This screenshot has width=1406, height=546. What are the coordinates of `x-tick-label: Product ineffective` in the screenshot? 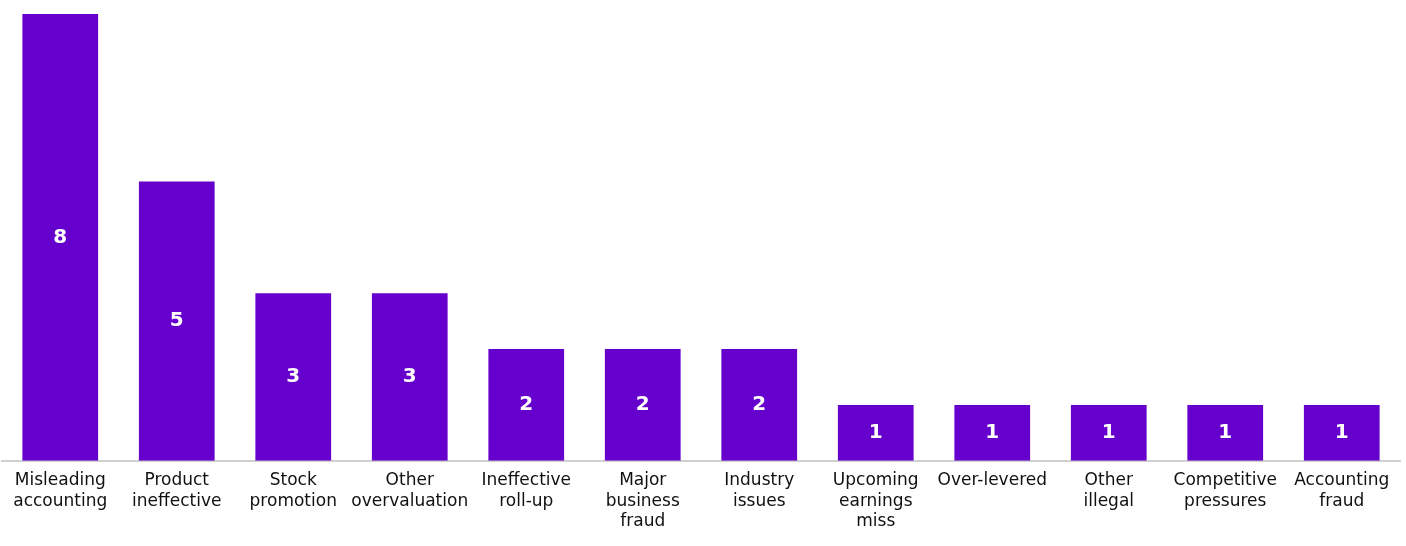 It's located at (177, 489).